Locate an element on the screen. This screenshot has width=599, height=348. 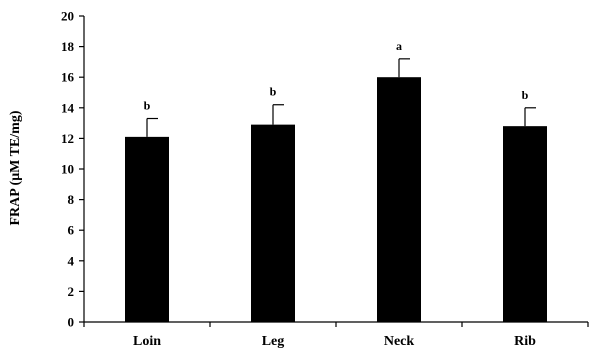
y-tick-label: 18 is located at coordinates (68, 46).